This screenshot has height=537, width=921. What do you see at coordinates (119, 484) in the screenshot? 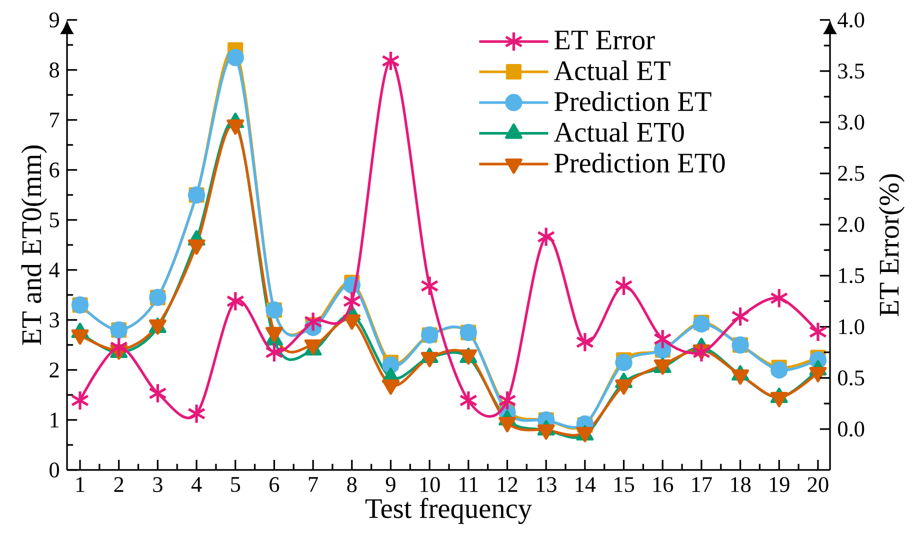
I see `x-tick-label: 2` at bounding box center [119, 484].